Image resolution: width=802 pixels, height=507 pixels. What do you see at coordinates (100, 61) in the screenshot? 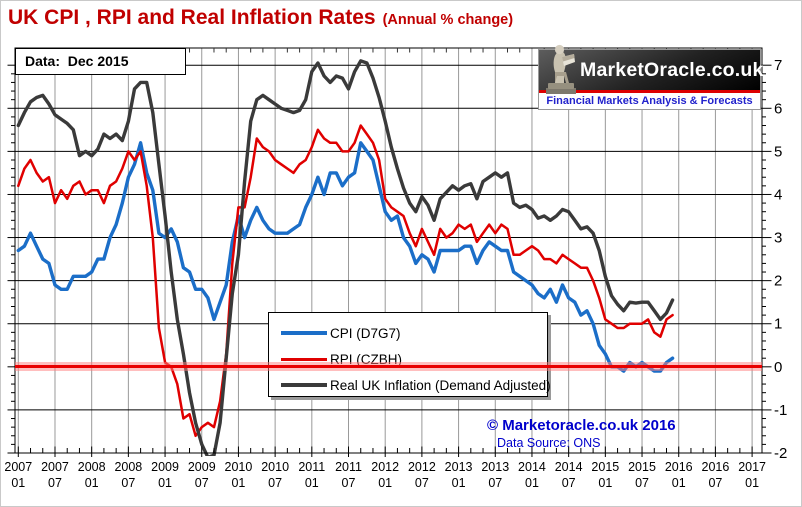
I see `data-note-box: Data: Dec 2015` at bounding box center [100, 61].